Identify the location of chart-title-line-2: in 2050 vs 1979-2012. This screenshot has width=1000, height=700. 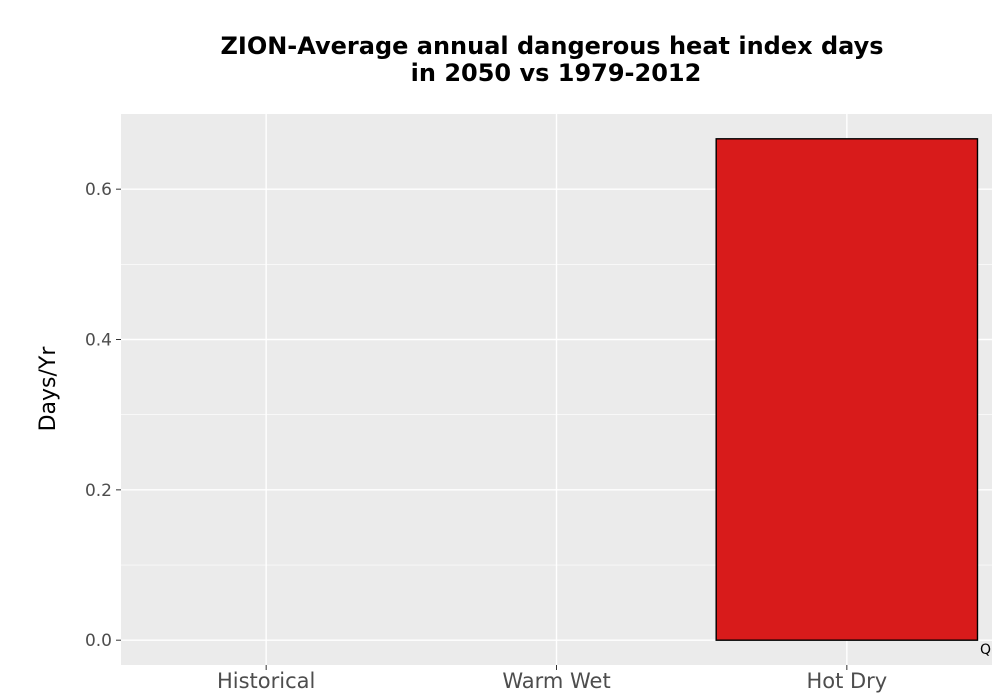
(556, 73).